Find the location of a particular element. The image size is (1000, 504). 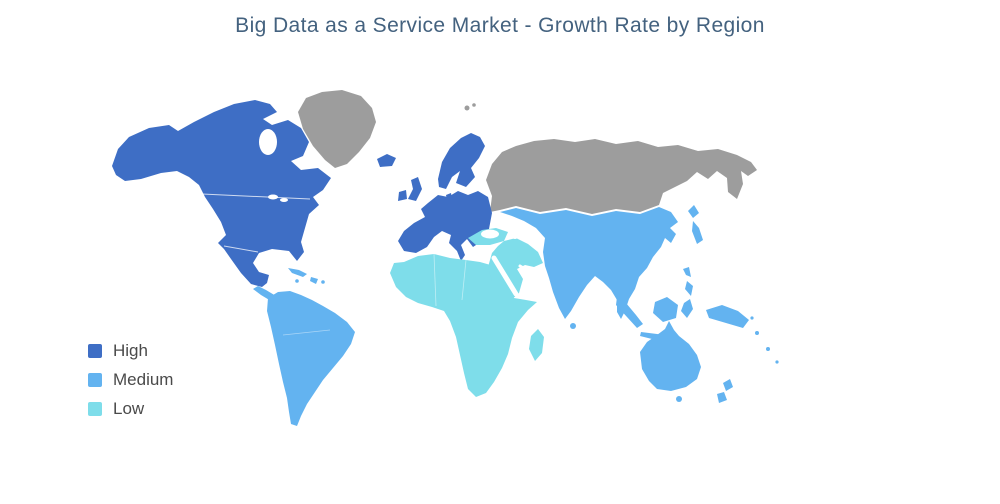

caspian-sea is located at coordinates (515, 229).